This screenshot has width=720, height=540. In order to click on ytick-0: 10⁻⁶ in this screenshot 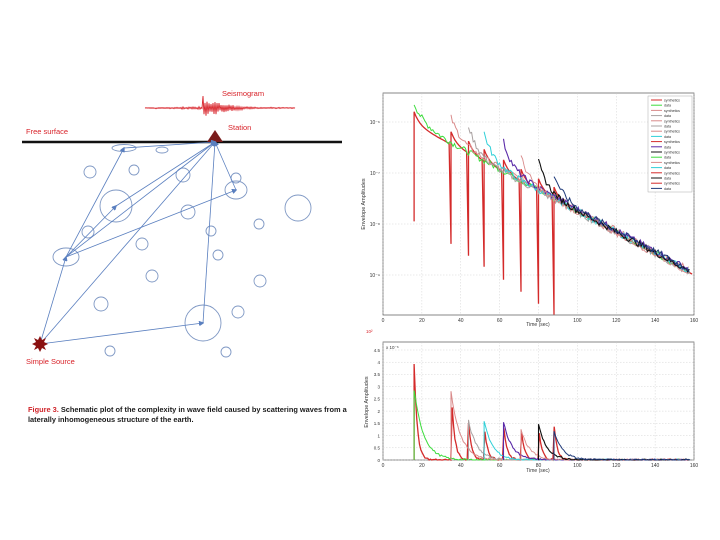, I will do `click(375, 123)`.